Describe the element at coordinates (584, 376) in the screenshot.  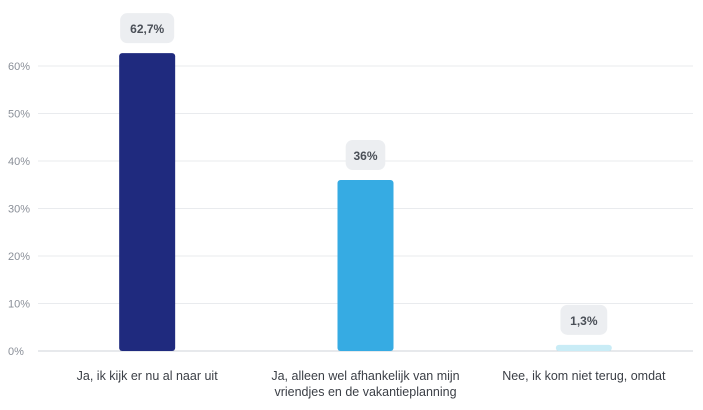
I see `category-label: Nee, ik kom niet terug, omdat` at that location.